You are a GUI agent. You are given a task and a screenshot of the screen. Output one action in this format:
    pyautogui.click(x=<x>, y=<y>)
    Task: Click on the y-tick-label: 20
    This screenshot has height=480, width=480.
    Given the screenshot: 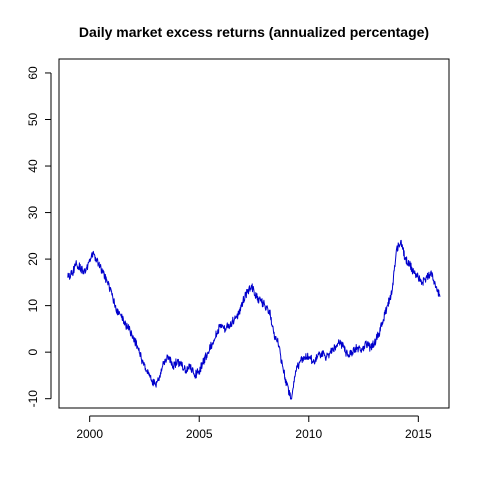 What is the action you would take?
    pyautogui.click(x=33, y=259)
    